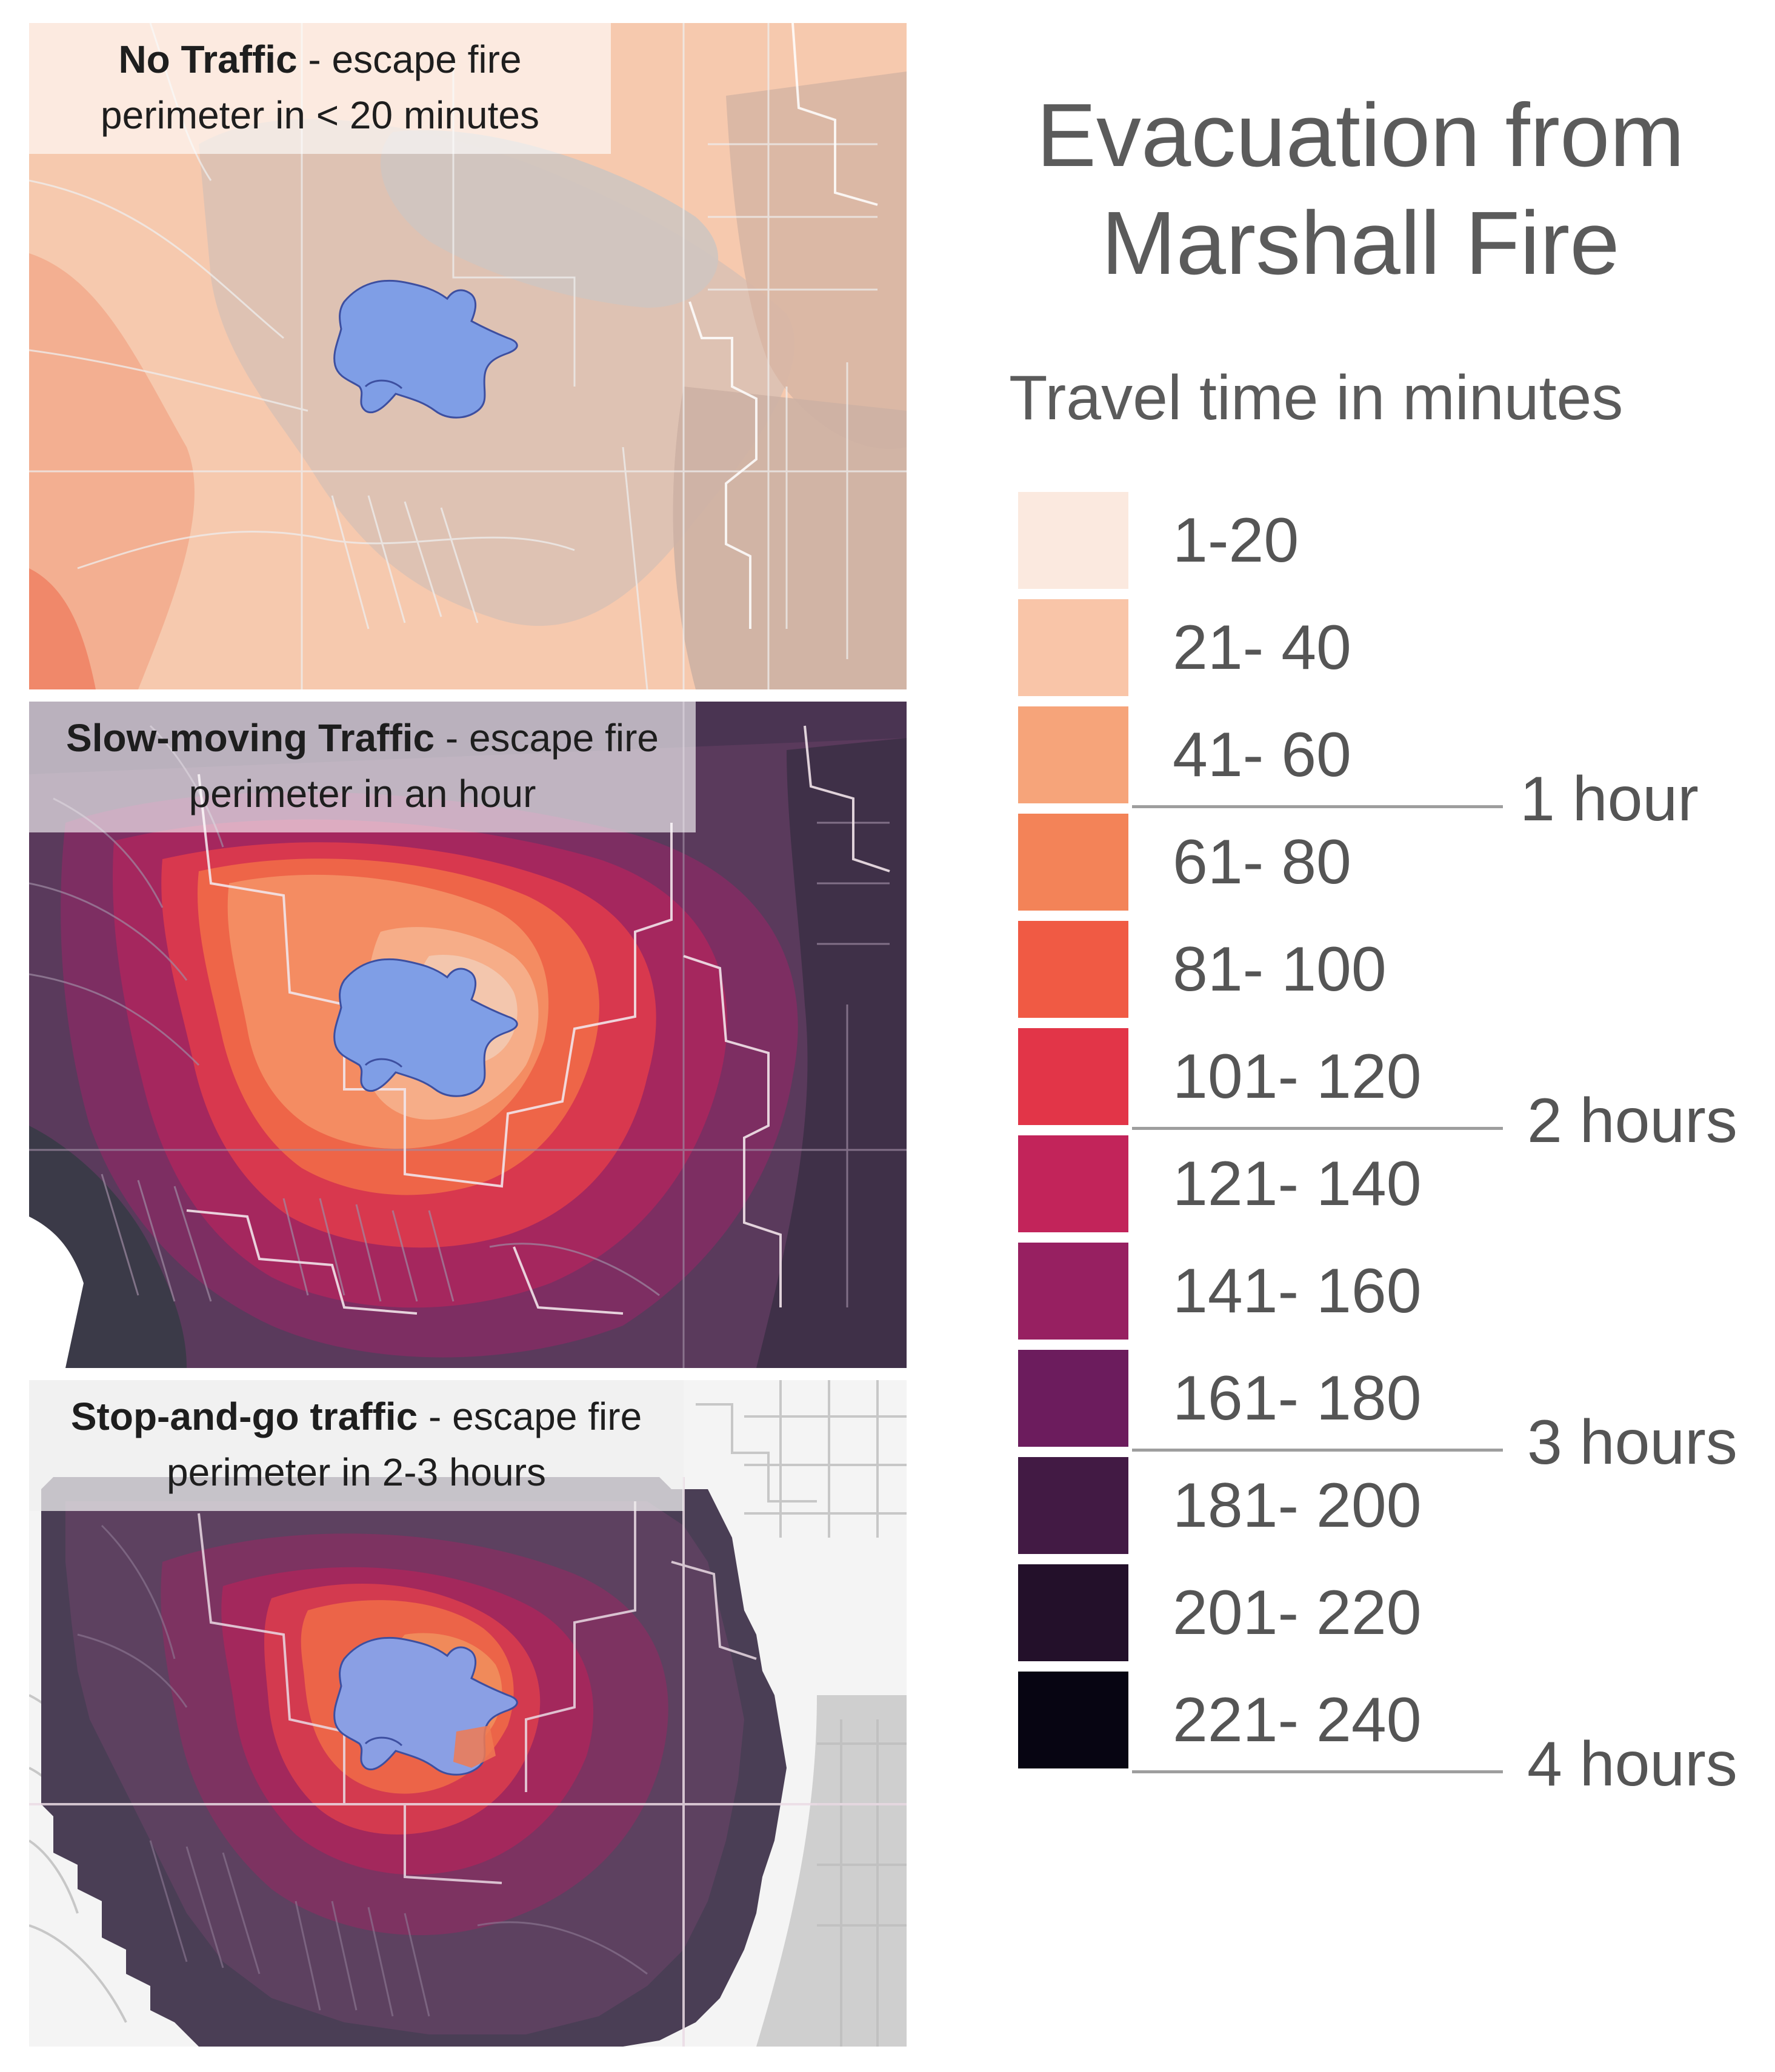 Image resolution: width=1775 pixels, height=2072 pixels. What do you see at coordinates (244, 1416) in the screenshot?
I see `panel-caption-bold: Stop-and-go traffic` at bounding box center [244, 1416].